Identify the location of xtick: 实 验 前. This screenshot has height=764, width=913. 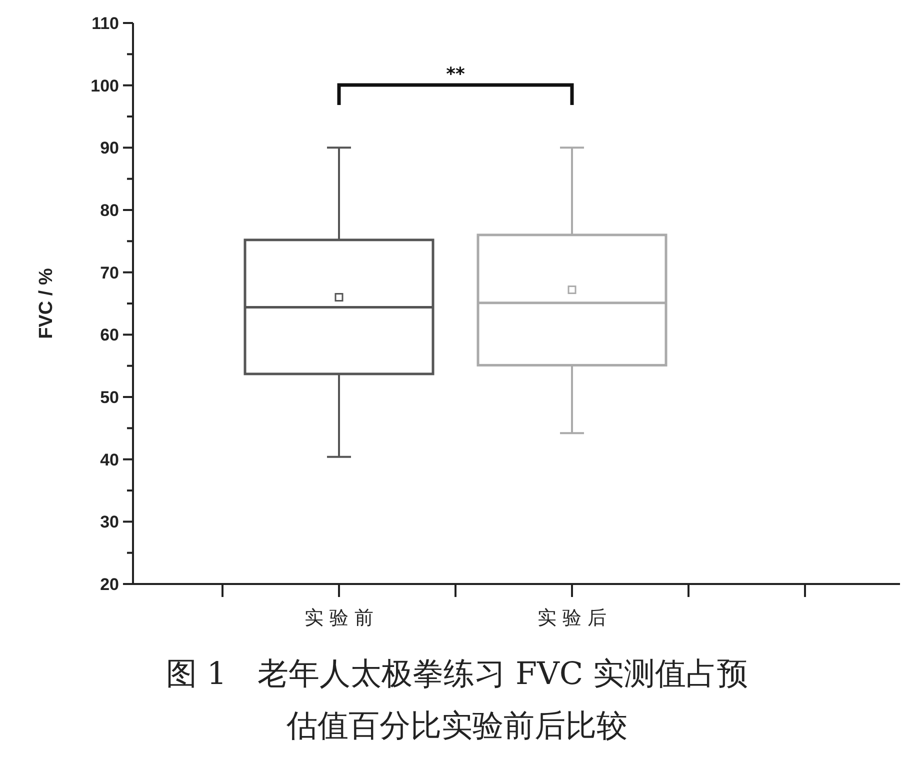
(339, 618).